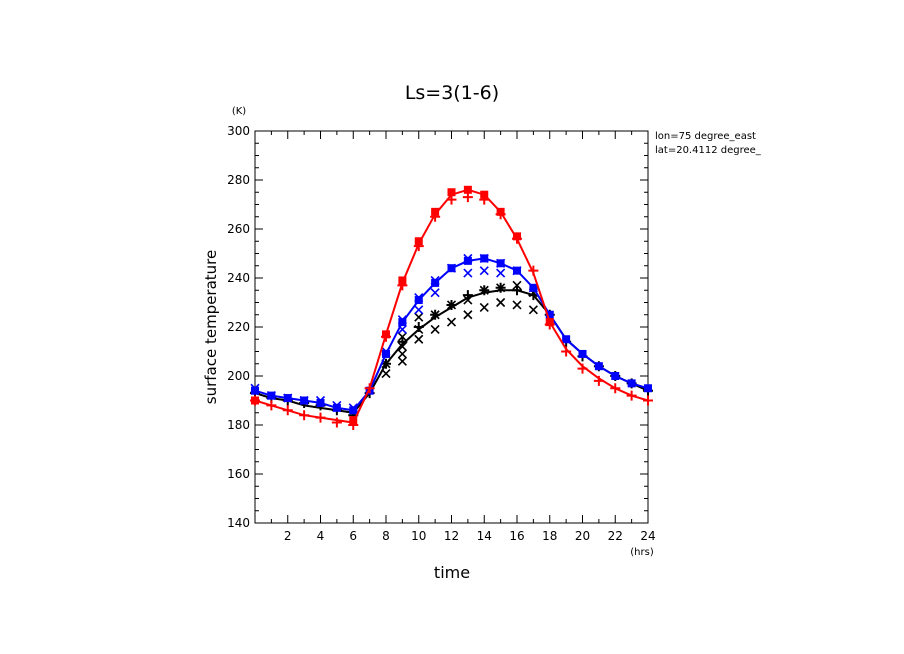  Describe the element at coordinates (288, 536) in the screenshot. I see `x-tick-label: 2` at that location.